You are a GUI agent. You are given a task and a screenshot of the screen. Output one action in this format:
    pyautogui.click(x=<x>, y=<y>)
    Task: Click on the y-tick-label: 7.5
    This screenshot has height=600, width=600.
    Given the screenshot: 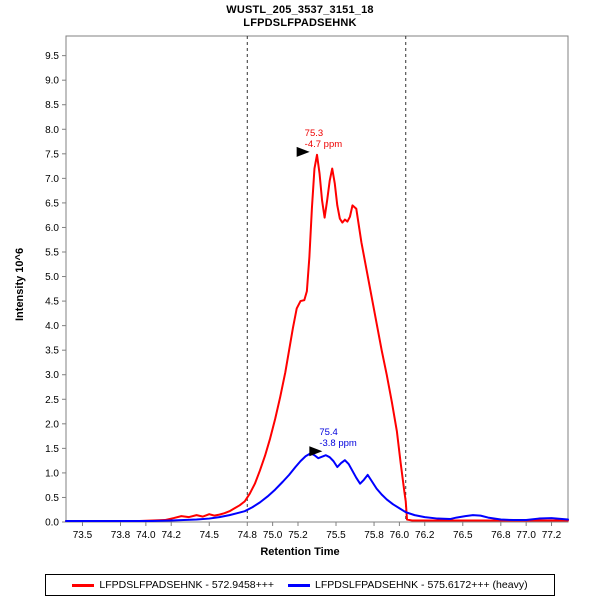 What is the action you would take?
    pyautogui.click(x=52, y=154)
    